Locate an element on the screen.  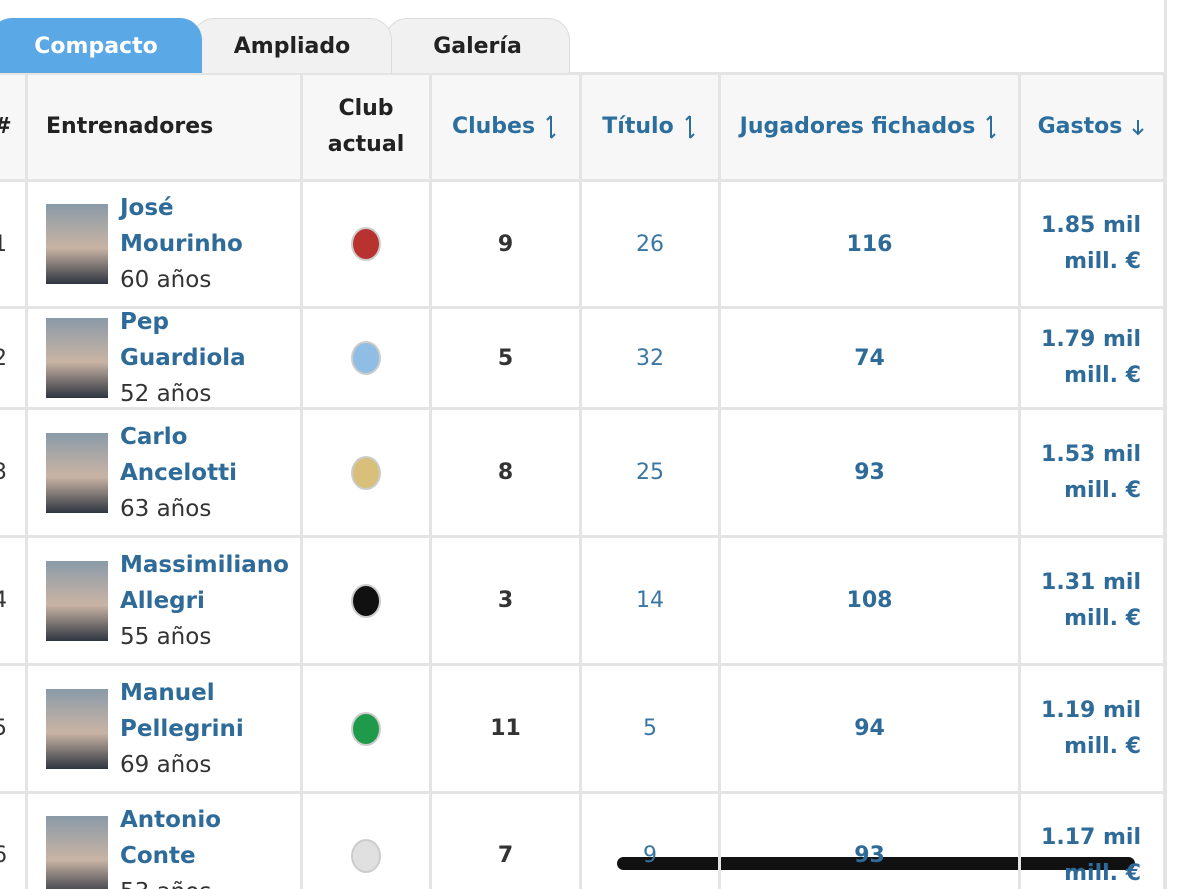
coach-age: 60 años is located at coordinates (166, 280).